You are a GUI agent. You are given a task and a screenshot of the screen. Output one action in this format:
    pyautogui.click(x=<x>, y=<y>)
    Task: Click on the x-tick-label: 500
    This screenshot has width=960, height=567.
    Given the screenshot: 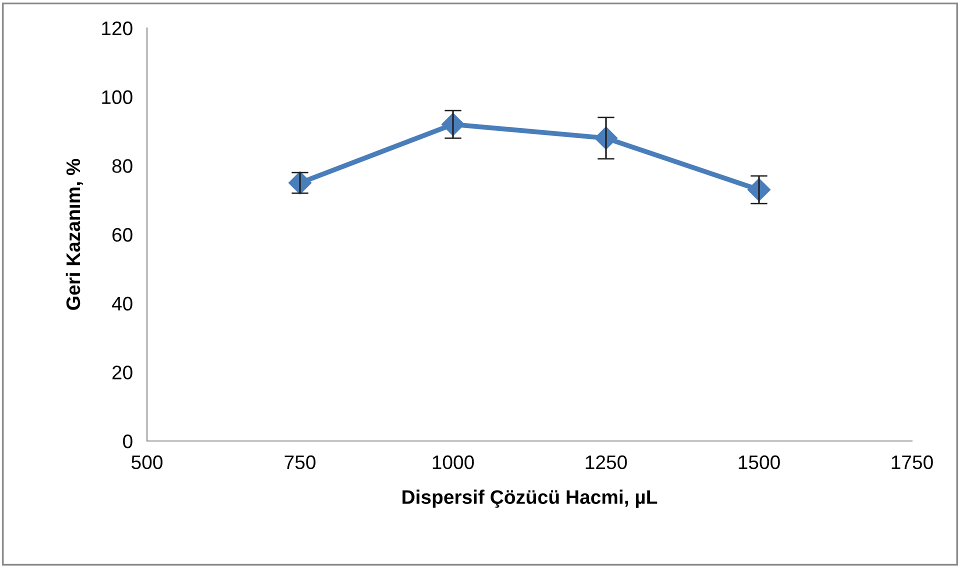 What is the action you would take?
    pyautogui.click(x=147, y=462)
    